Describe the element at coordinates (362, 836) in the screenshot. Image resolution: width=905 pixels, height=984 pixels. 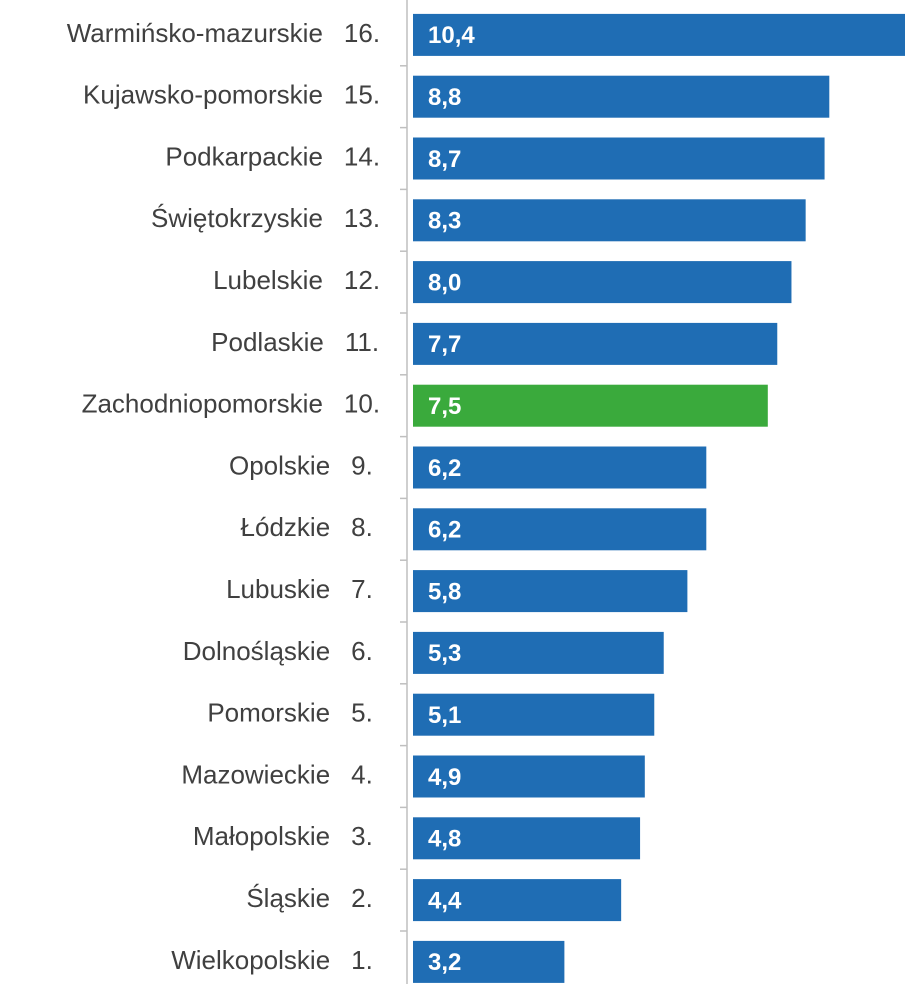
I see `rank-label: 3.` at that location.